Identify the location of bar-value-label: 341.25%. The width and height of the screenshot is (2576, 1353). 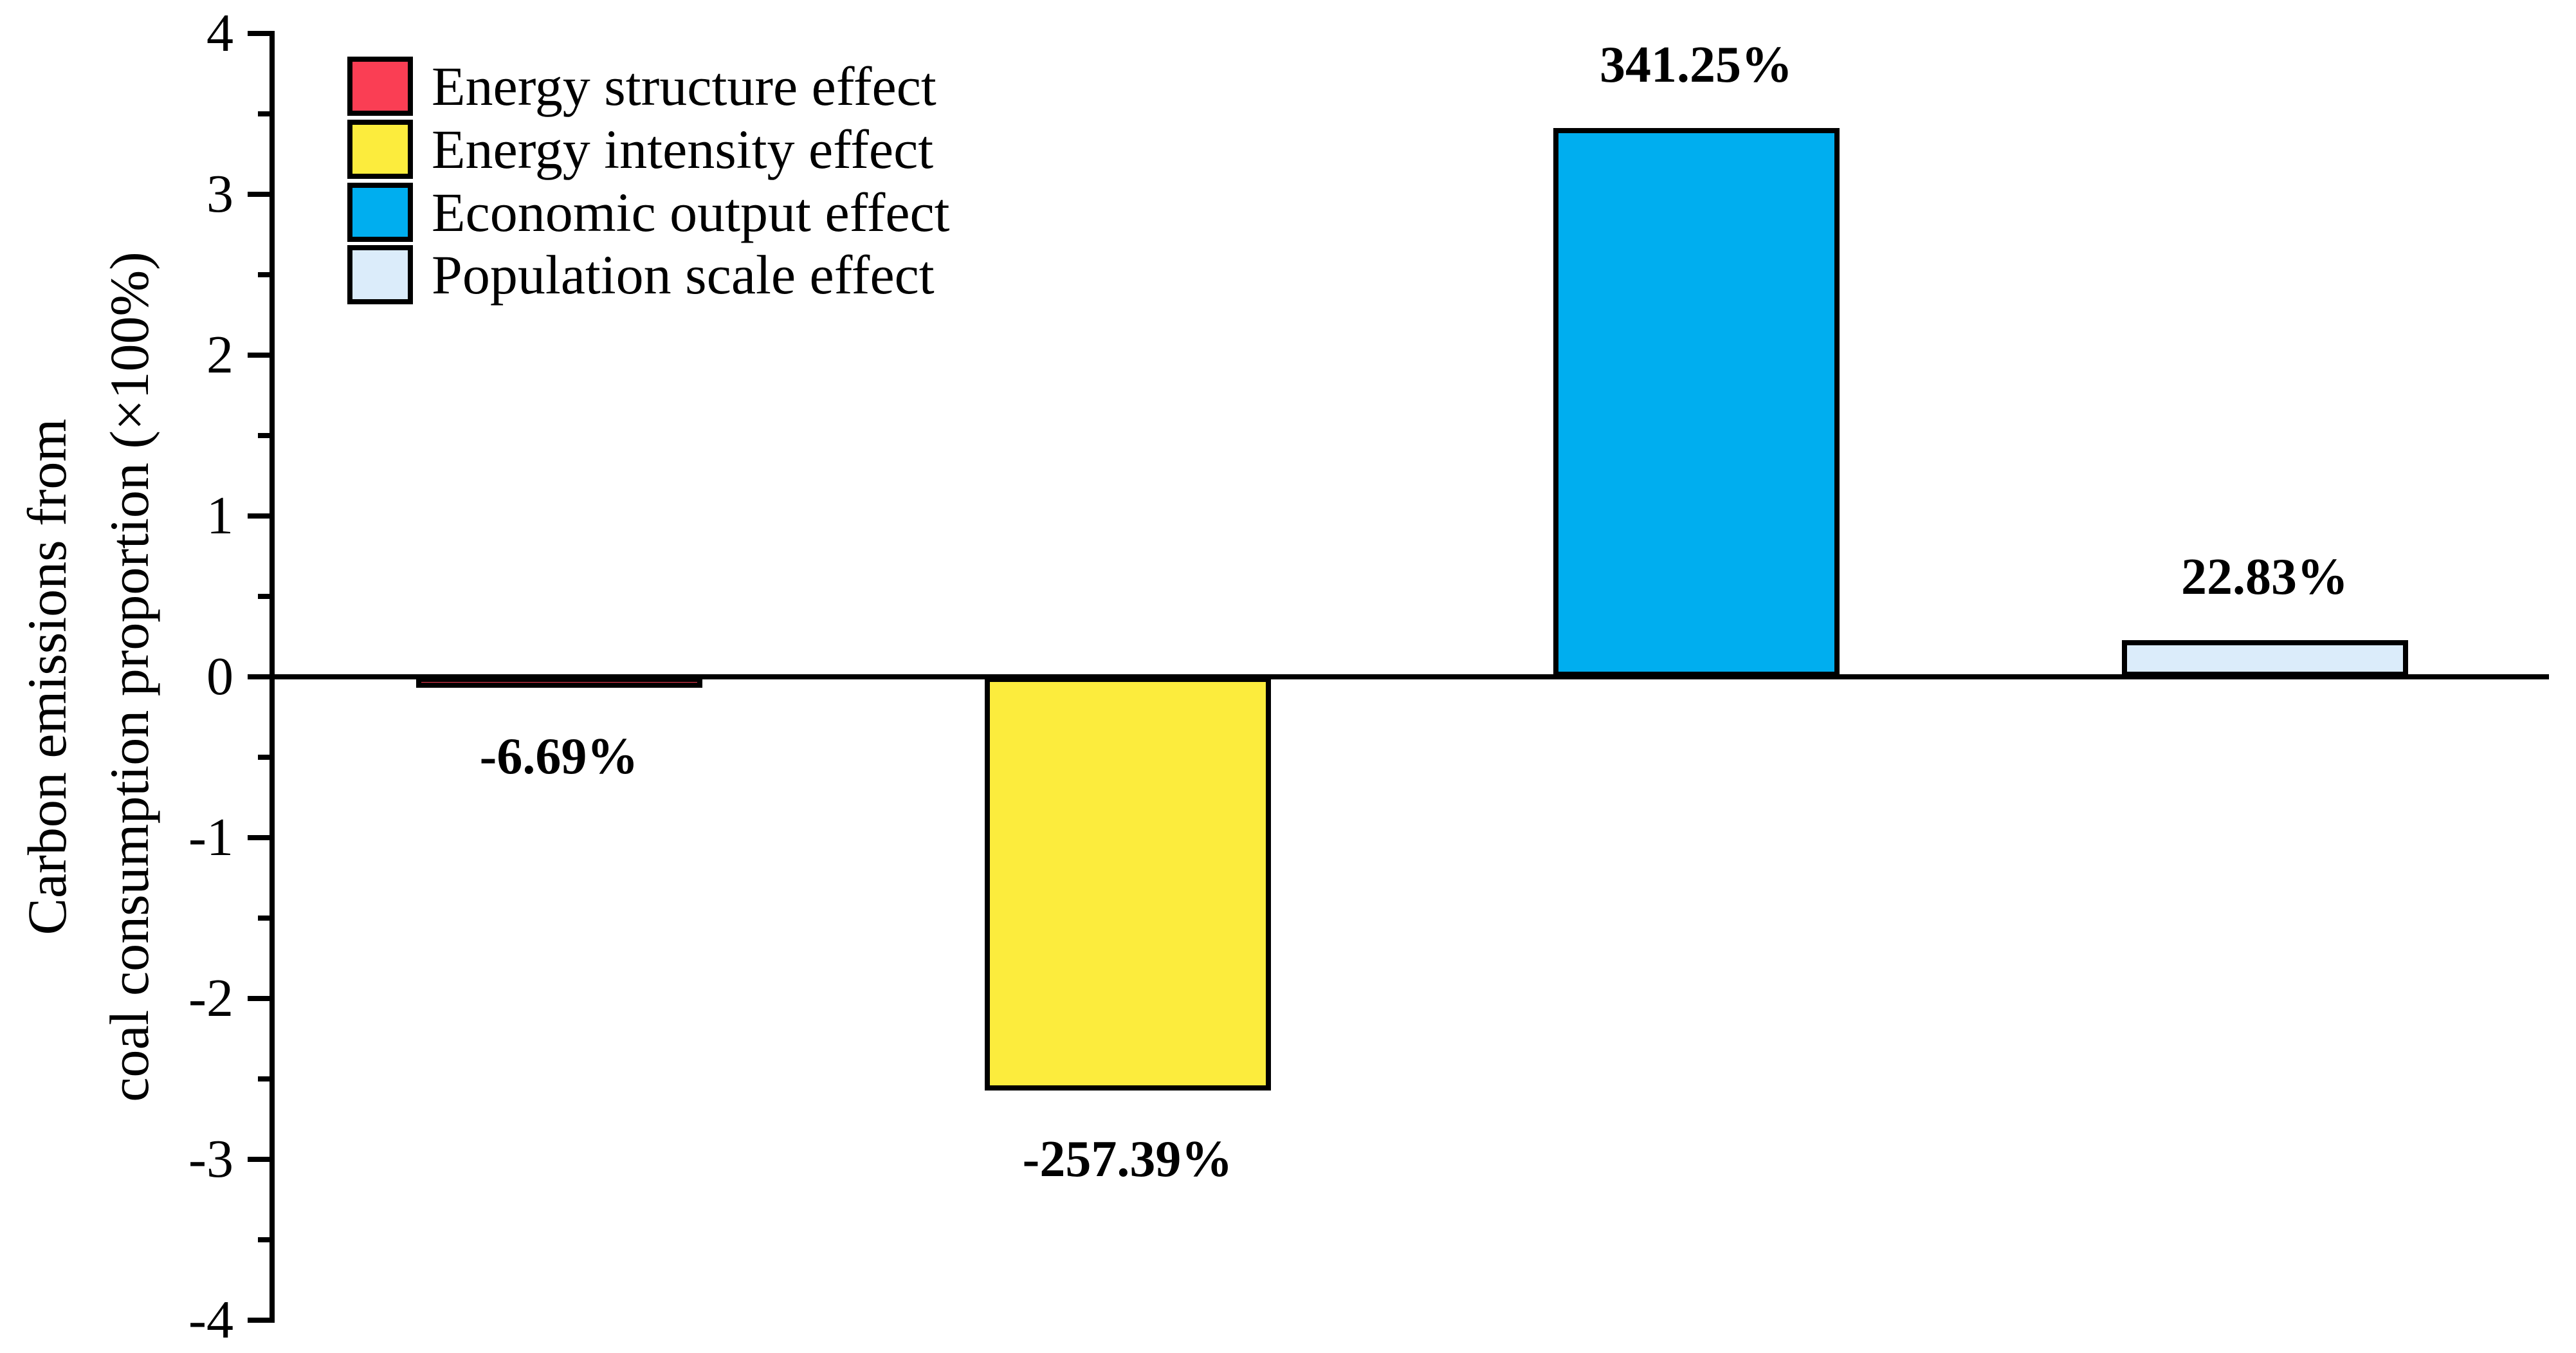
(1696, 65).